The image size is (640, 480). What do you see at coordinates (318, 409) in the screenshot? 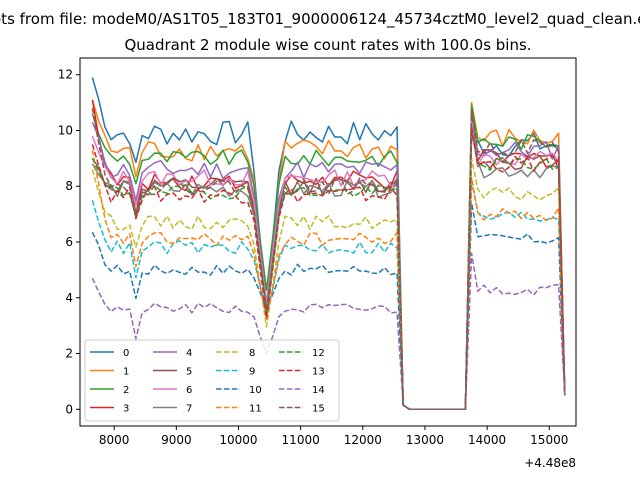
I see `legend-label-15: 15` at bounding box center [318, 409].